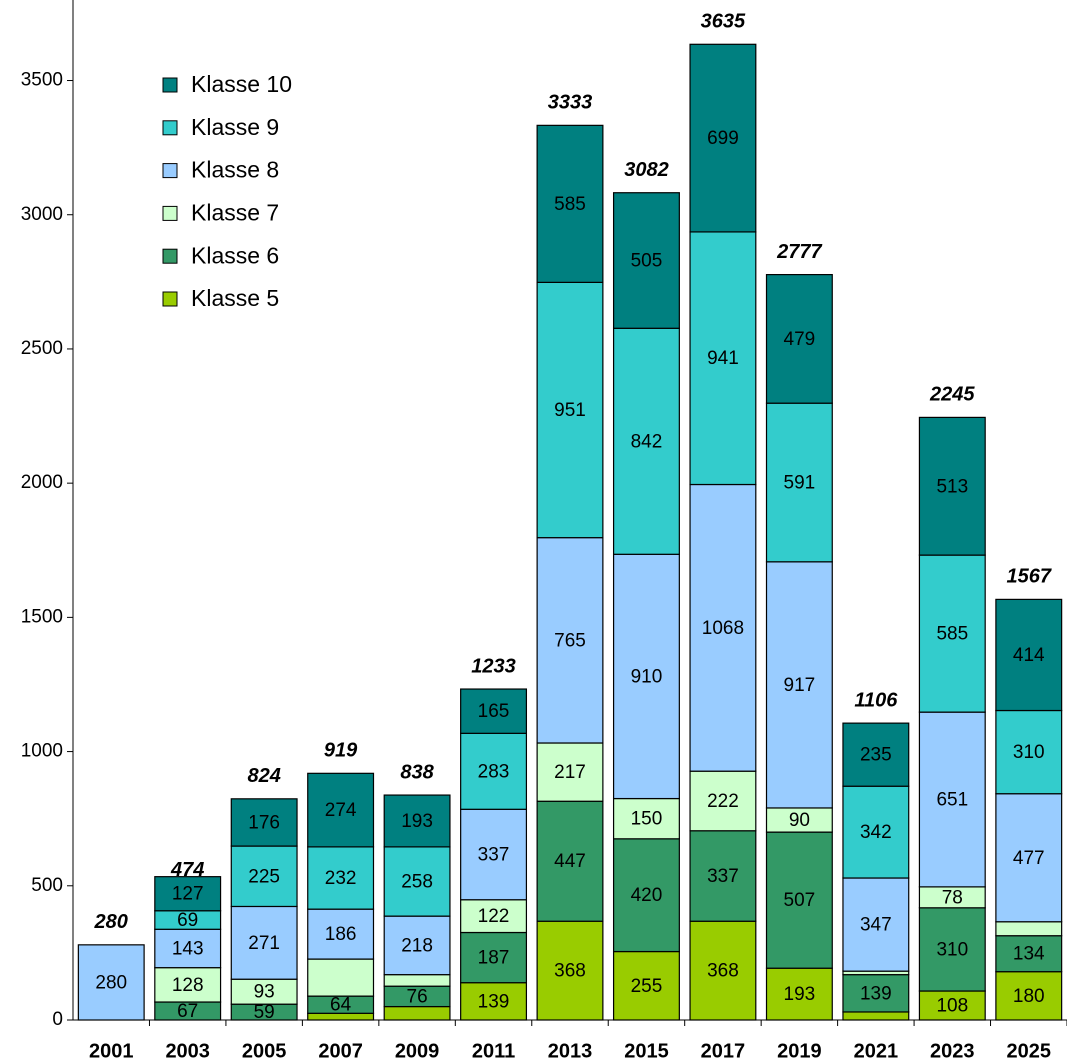  What do you see at coordinates (800, 339) in the screenshot?
I see `value-label: 479` at bounding box center [800, 339].